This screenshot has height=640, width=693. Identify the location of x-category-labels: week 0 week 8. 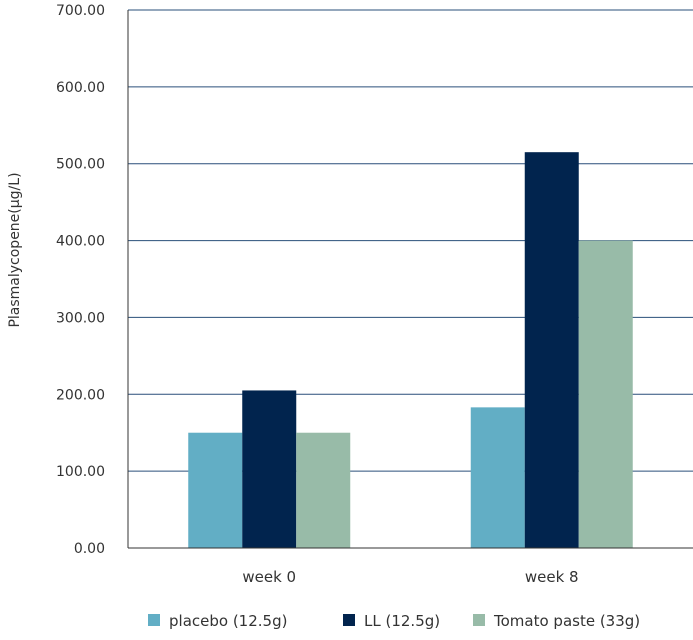
(410, 577).